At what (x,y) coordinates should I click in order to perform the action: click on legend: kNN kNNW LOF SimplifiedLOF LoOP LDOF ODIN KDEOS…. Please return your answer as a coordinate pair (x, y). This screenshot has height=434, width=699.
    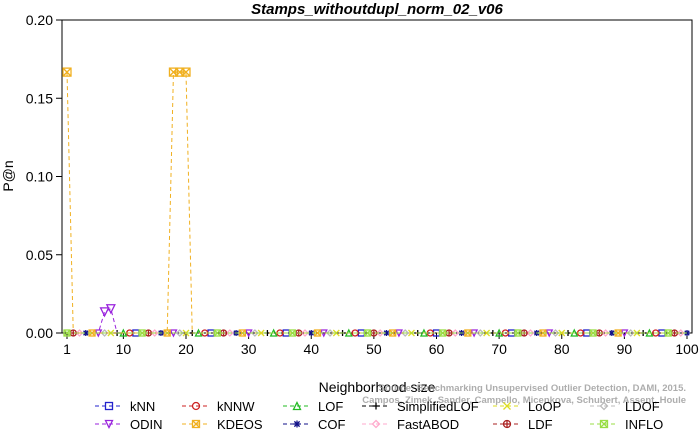
    Looking at the image, I should click on (379, 415).